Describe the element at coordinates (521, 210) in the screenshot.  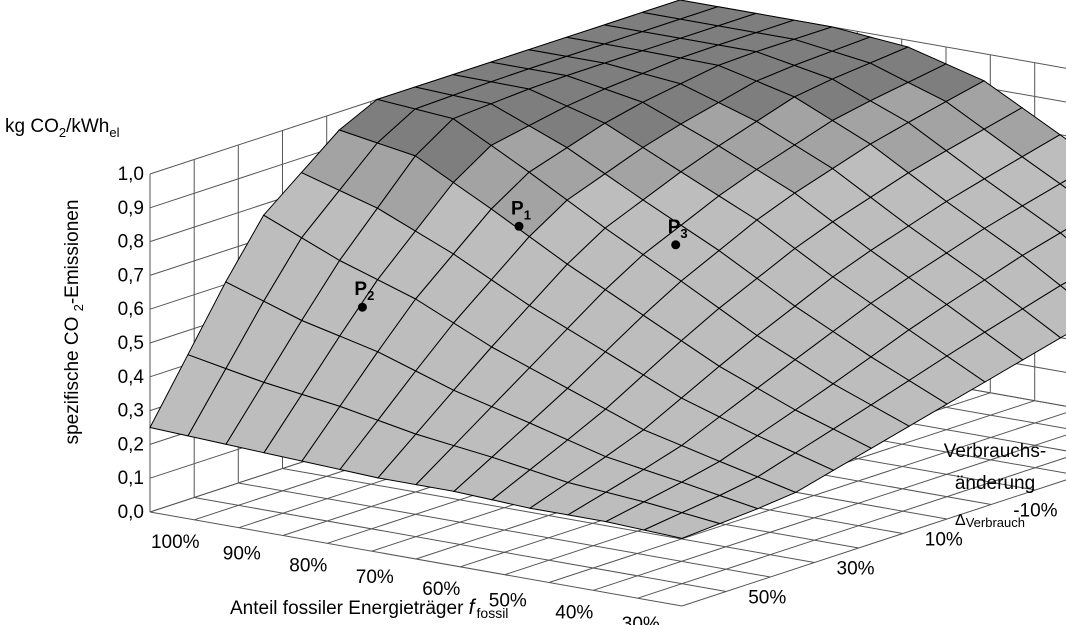
I see `point-label: P1` at that location.